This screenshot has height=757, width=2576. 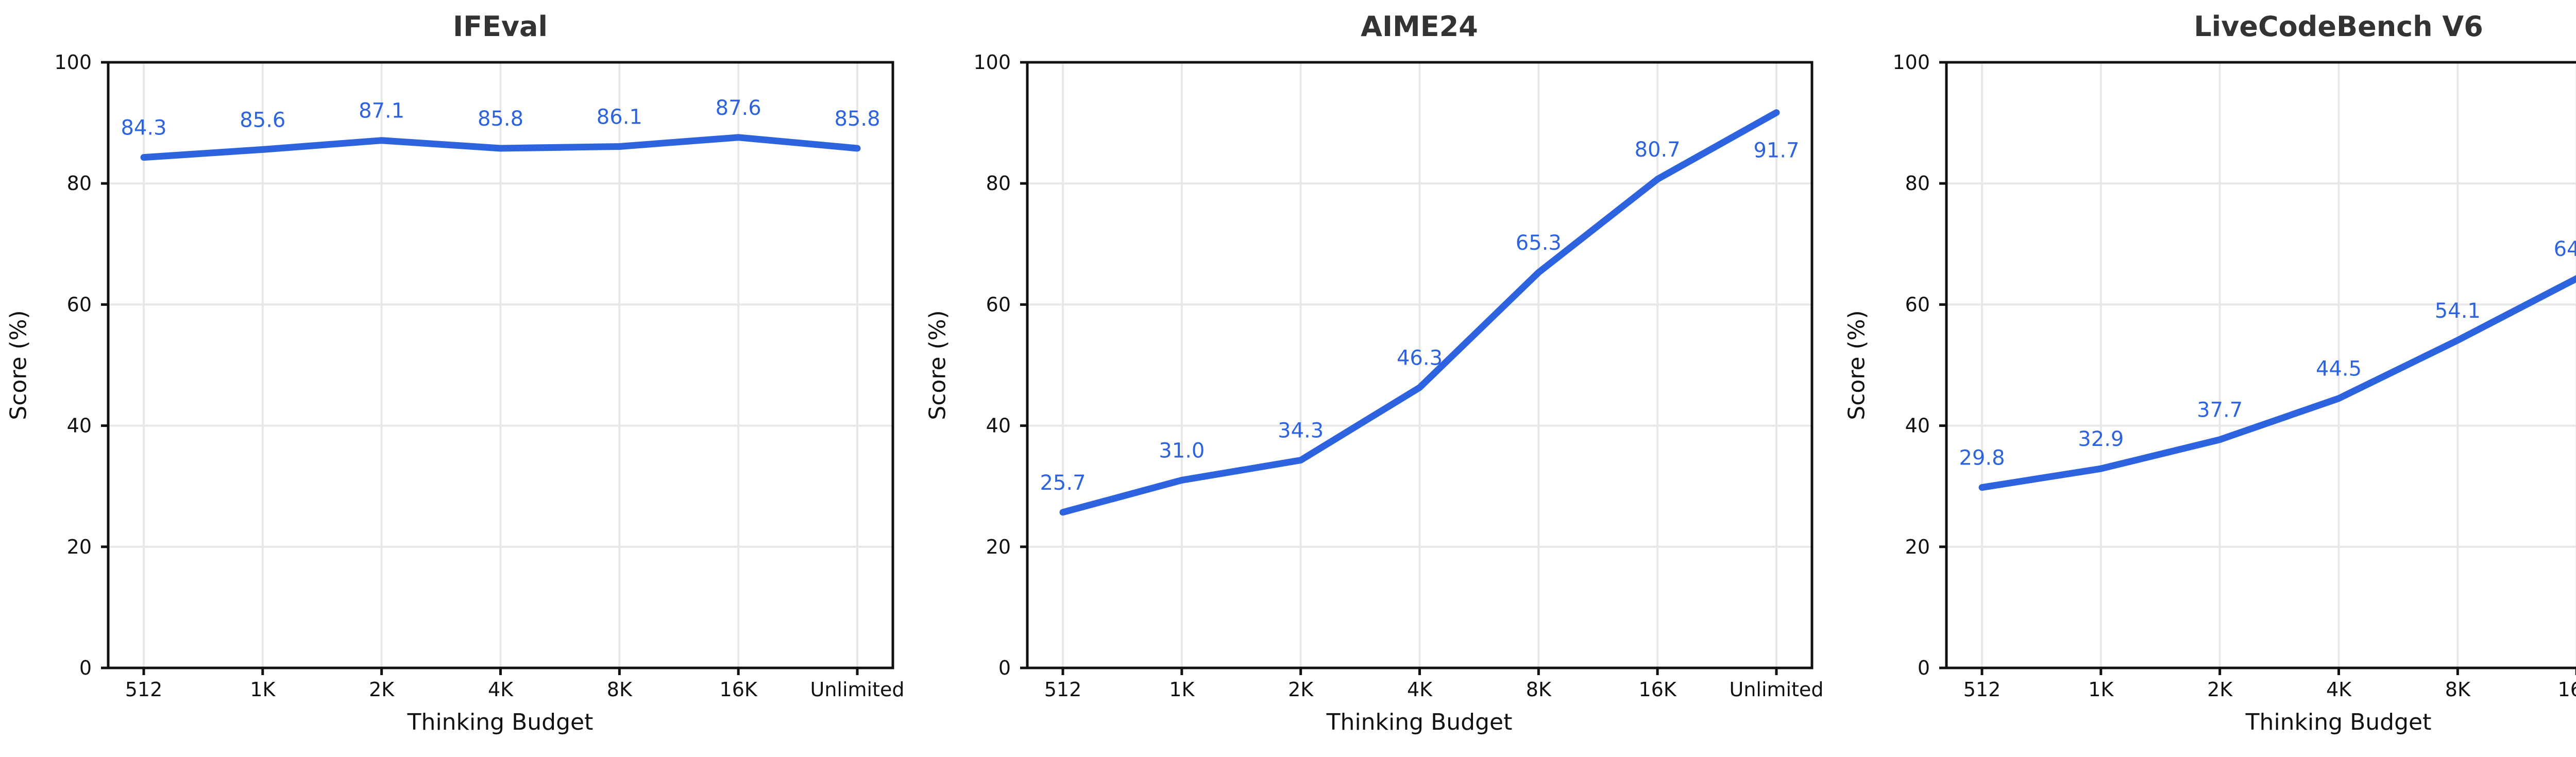 I want to click on chart-title-ifeval: IFEval, so click(x=500, y=26).